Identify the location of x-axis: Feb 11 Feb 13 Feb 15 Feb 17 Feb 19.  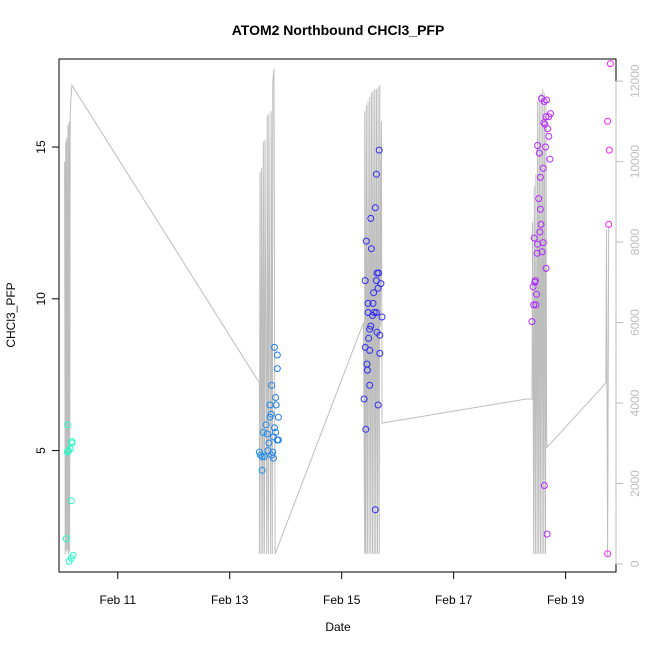
(342, 589).